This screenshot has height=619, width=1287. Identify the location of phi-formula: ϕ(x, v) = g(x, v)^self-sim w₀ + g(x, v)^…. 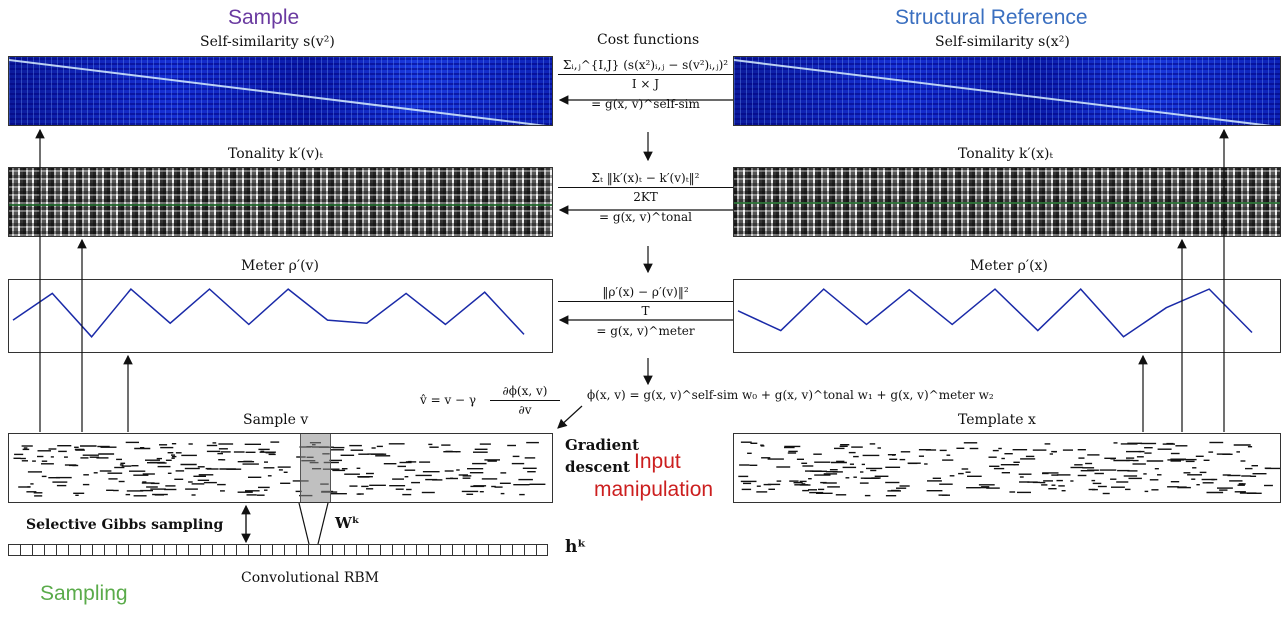
(790, 395).